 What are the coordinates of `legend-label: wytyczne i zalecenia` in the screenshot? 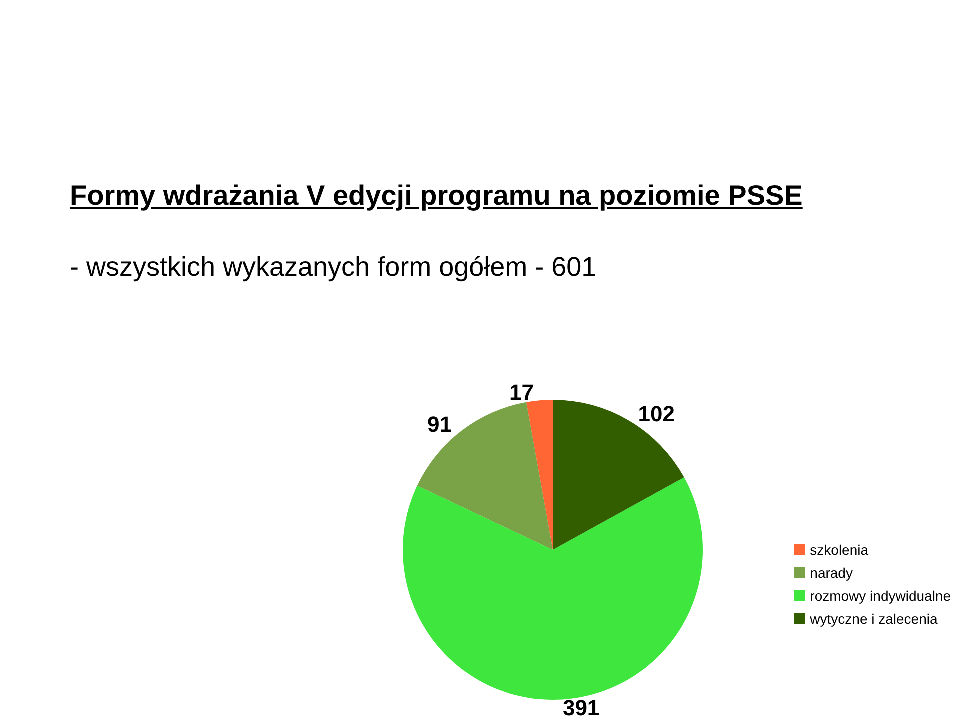 It's located at (873, 619).